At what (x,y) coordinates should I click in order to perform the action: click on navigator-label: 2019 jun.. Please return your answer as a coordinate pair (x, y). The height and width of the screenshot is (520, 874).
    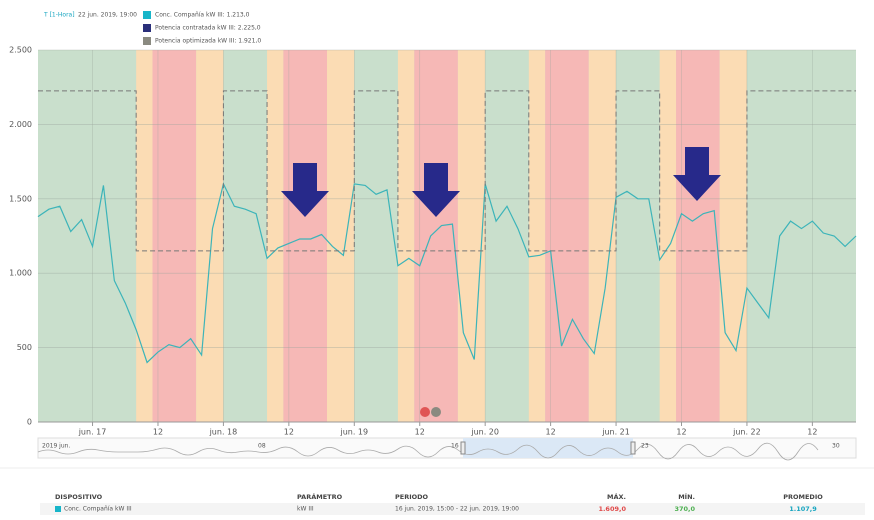
    Looking at the image, I should click on (56, 446).